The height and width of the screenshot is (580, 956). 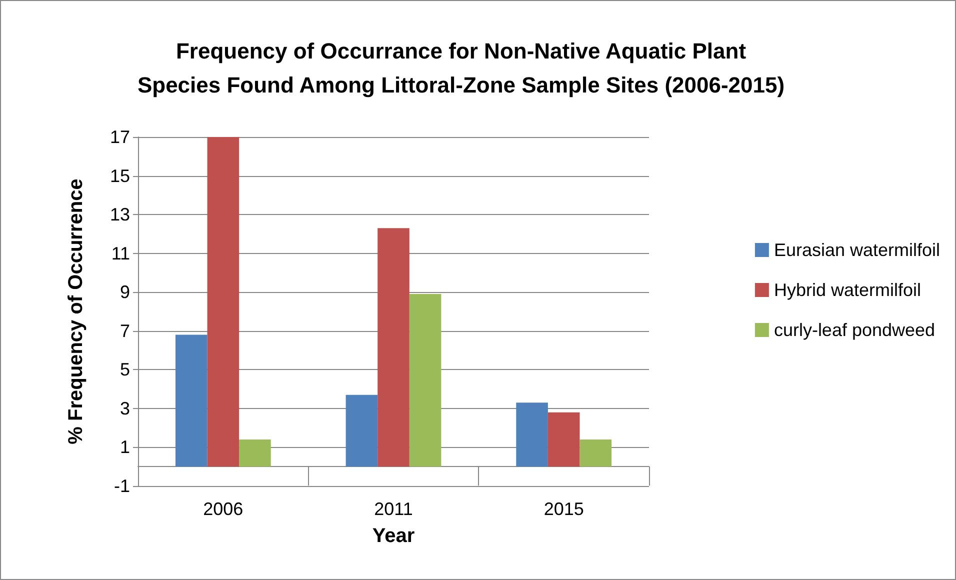 What do you see at coordinates (125, 370) in the screenshot?
I see `y-tick-label: 5` at bounding box center [125, 370].